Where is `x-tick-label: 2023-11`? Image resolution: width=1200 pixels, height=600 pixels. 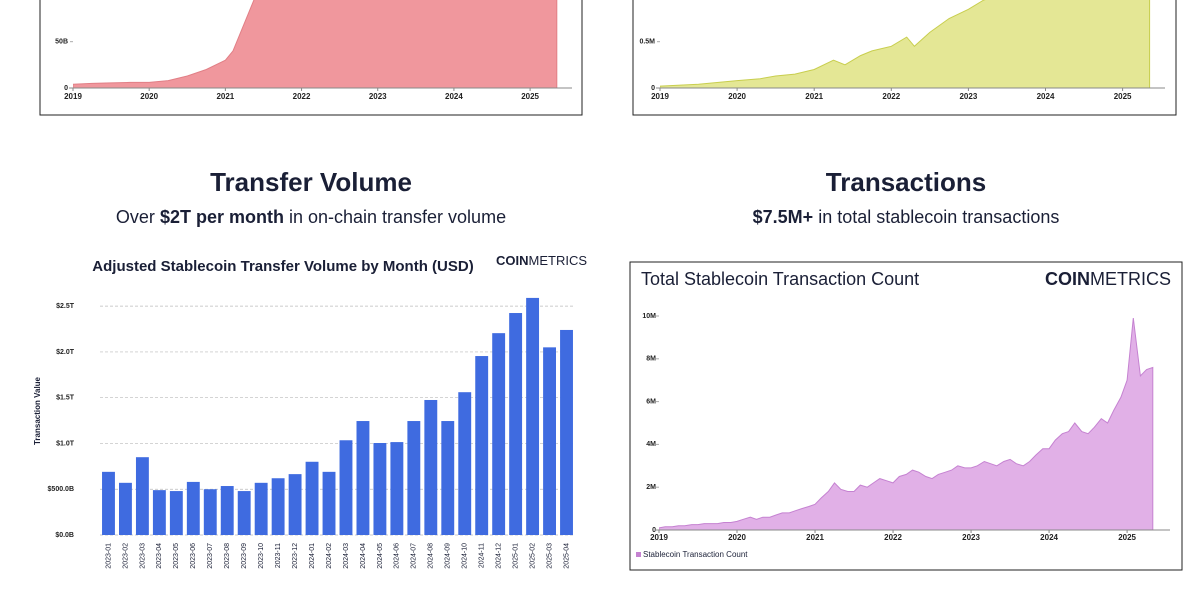
x-tick-label: 2023-11 is located at coordinates (278, 555).